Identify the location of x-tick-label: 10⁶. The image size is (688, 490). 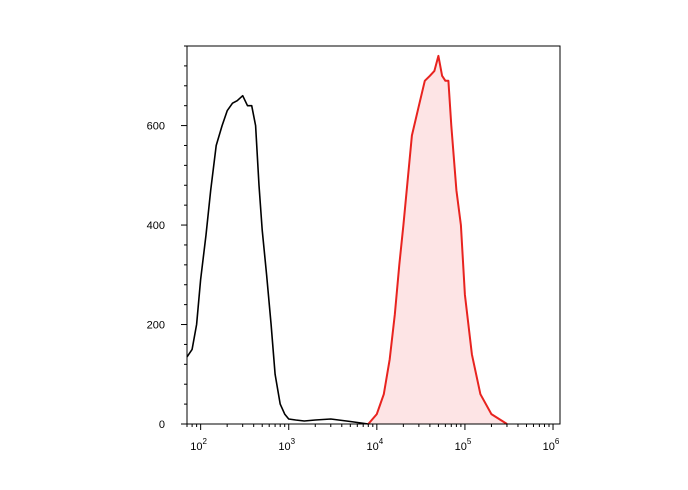
(551, 445).